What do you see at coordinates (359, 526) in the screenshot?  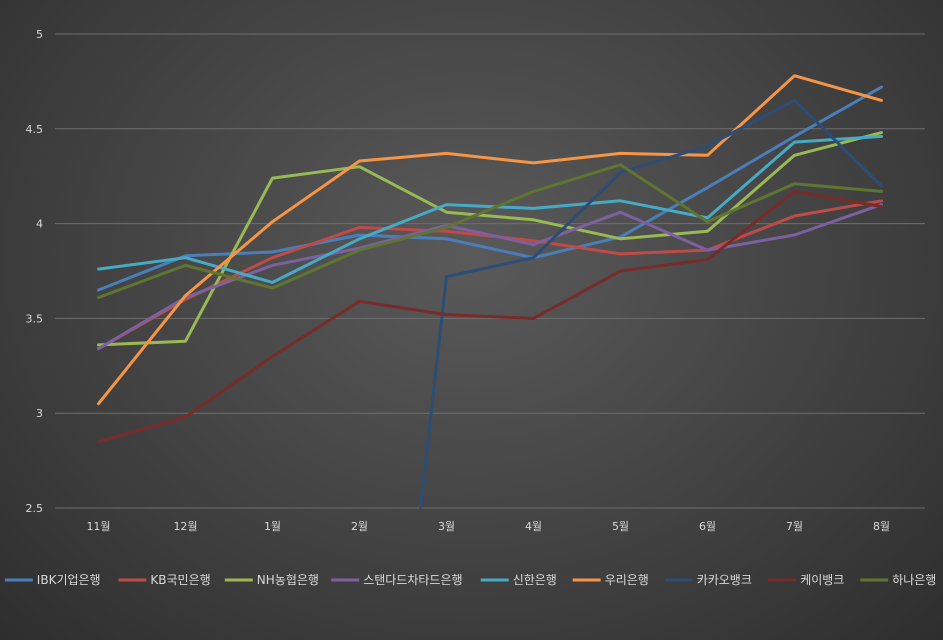 I see `x-tick-label: 2월` at bounding box center [359, 526].